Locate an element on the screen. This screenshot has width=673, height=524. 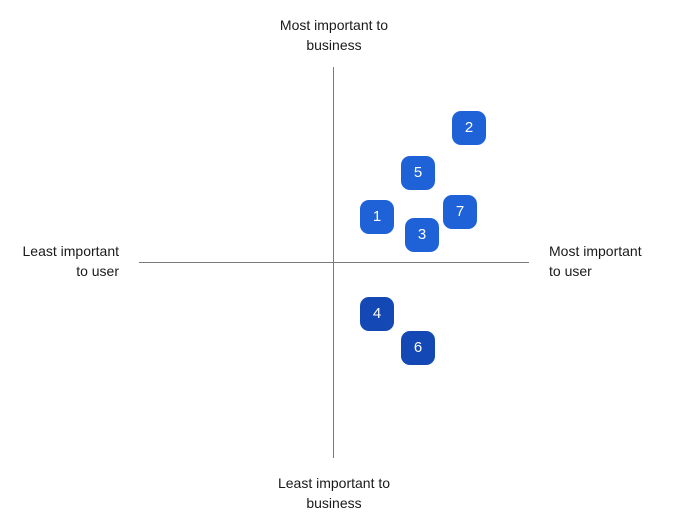
marker-3: 3 is located at coordinates (422, 235).